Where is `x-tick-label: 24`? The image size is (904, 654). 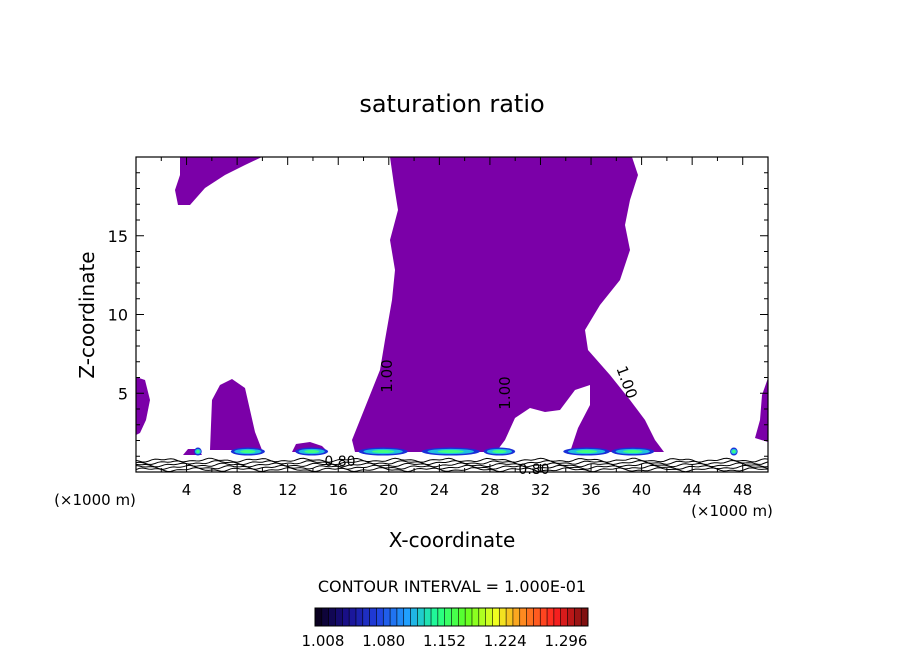 x-tick-label: 24 is located at coordinates (439, 490).